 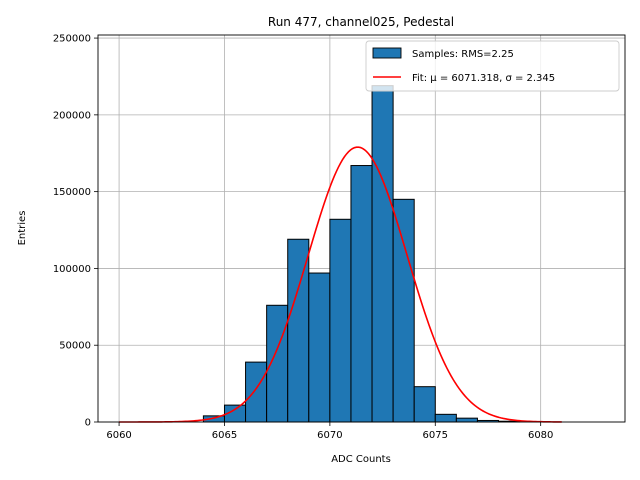 I want to click on x-axis-ticks: 6060 6065 6070 6075 6080, so click(x=329, y=431).